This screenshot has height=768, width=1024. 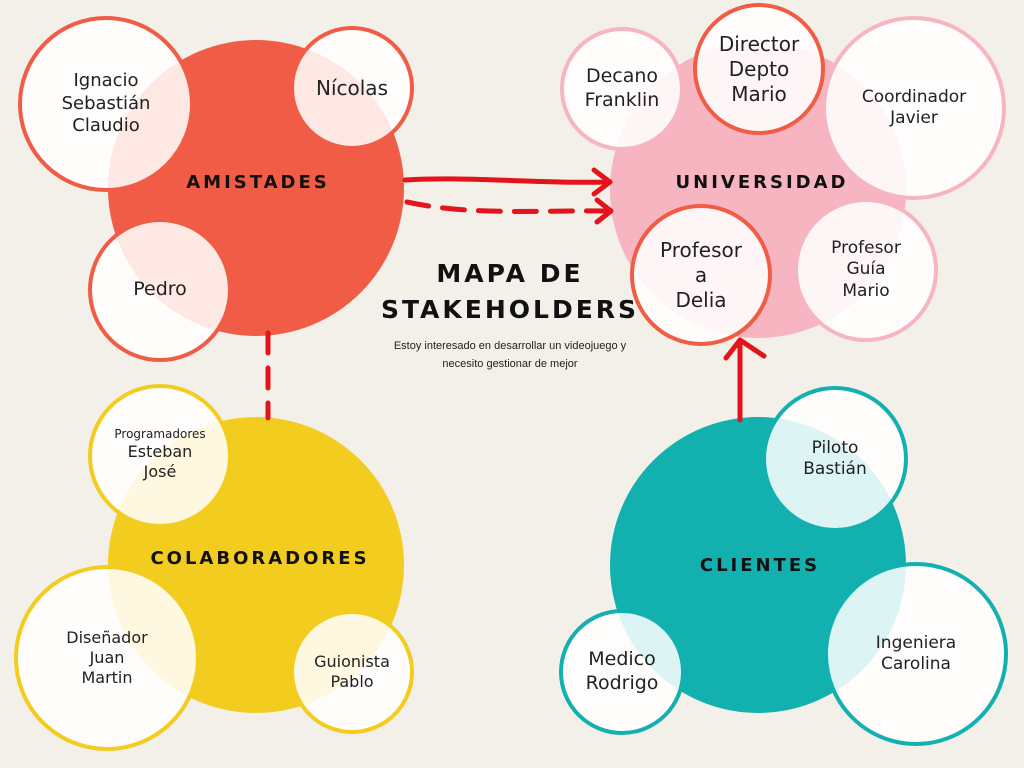 I want to click on stakeholder-name: Profesor Guía Mario, so click(x=866, y=269).